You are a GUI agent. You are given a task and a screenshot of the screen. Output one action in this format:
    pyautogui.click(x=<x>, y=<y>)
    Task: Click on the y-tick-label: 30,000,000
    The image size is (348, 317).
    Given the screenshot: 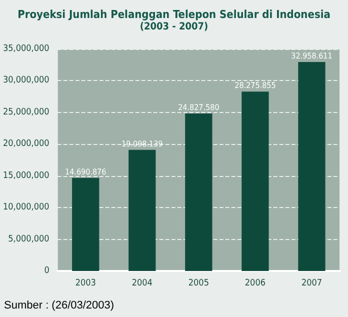 What is the action you would take?
    pyautogui.click(x=26, y=81)
    